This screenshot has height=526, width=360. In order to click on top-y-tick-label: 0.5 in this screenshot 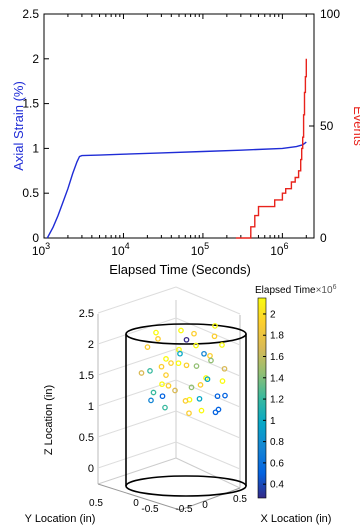, I will do `click(30, 193)`.